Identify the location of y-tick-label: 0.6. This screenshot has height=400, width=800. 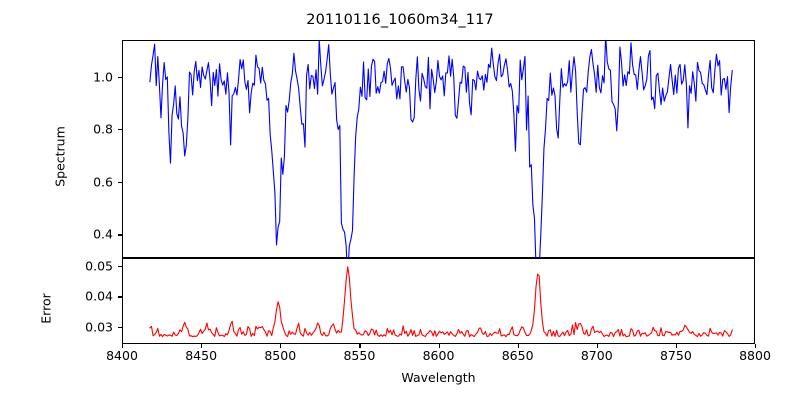
(103, 182).